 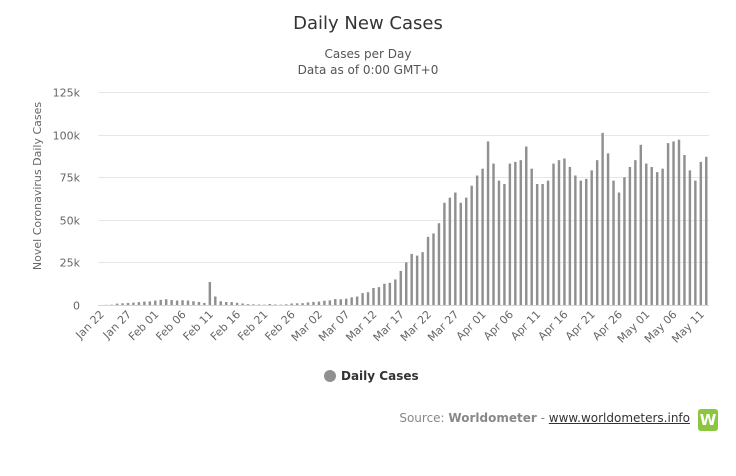 I want to click on legend: Daily Cases, so click(x=371, y=376).